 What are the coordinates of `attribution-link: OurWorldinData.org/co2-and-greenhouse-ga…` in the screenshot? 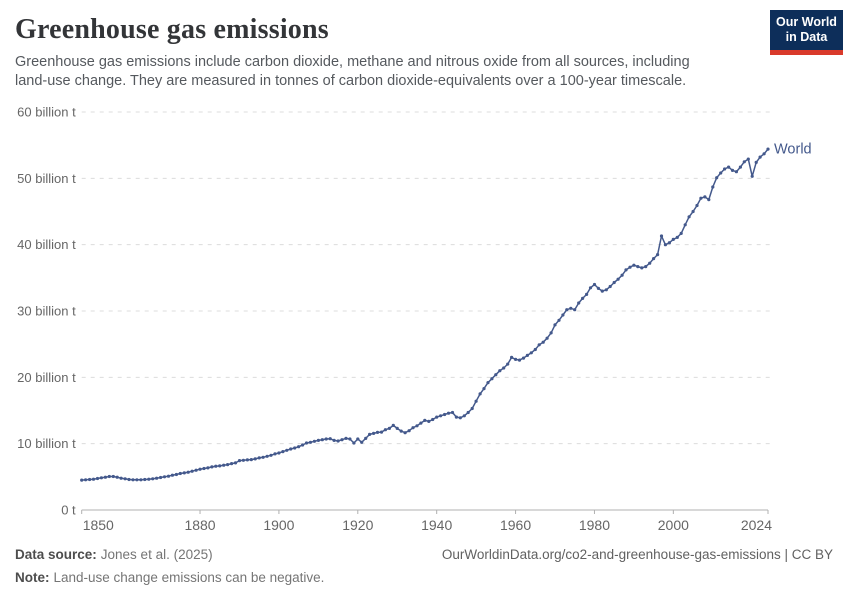 It's located at (637, 554).